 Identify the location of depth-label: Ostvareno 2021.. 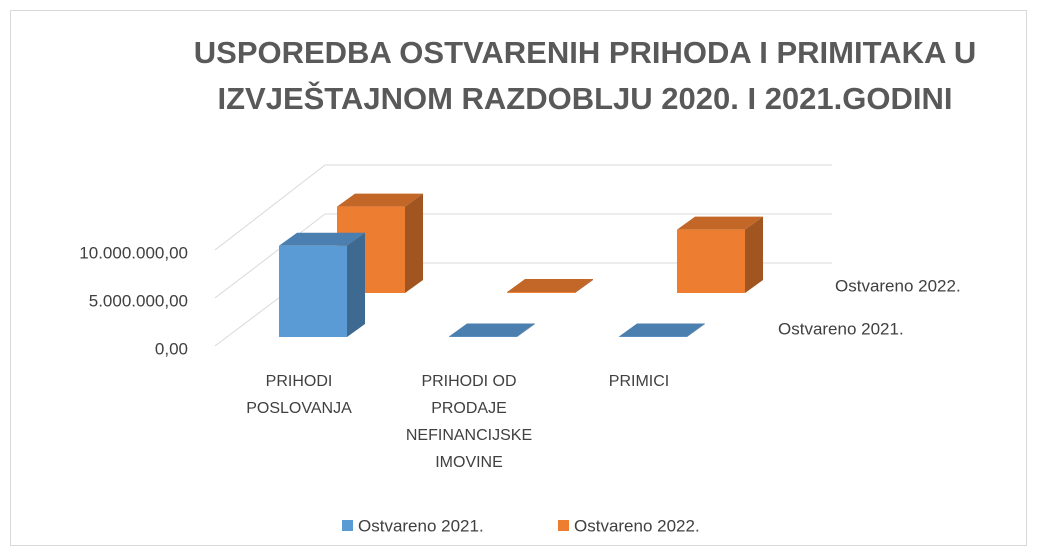
(841, 328).